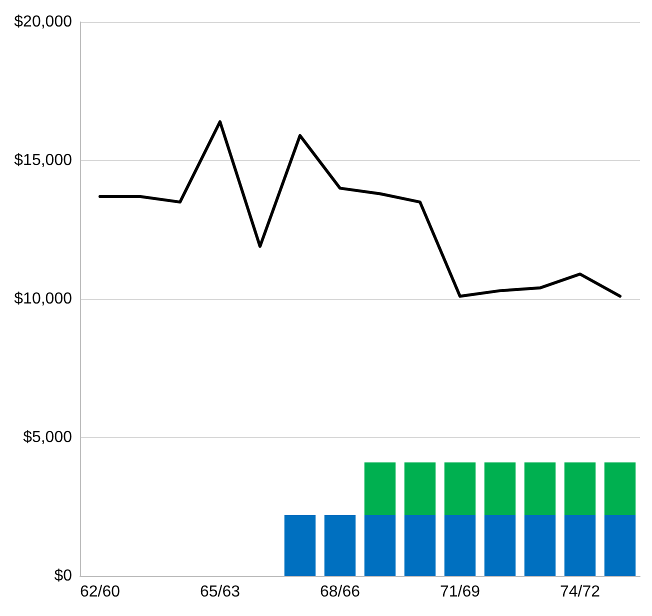 Image resolution: width=652 pixels, height=616 pixels. What do you see at coordinates (580, 592) in the screenshot?
I see `x-tick-label: 74/72` at bounding box center [580, 592].